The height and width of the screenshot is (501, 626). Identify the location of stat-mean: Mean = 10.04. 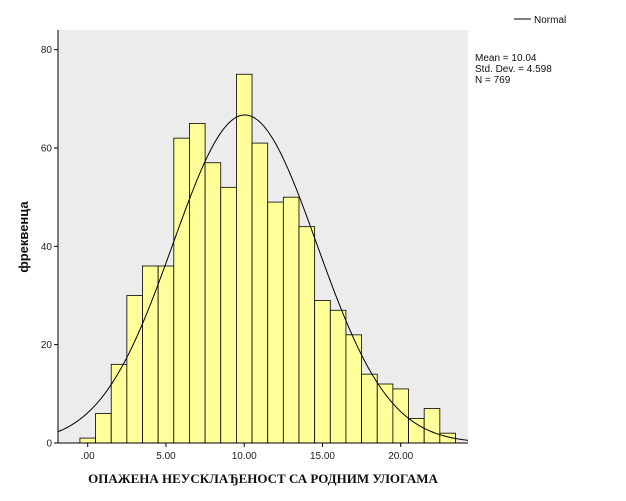
(506, 58).